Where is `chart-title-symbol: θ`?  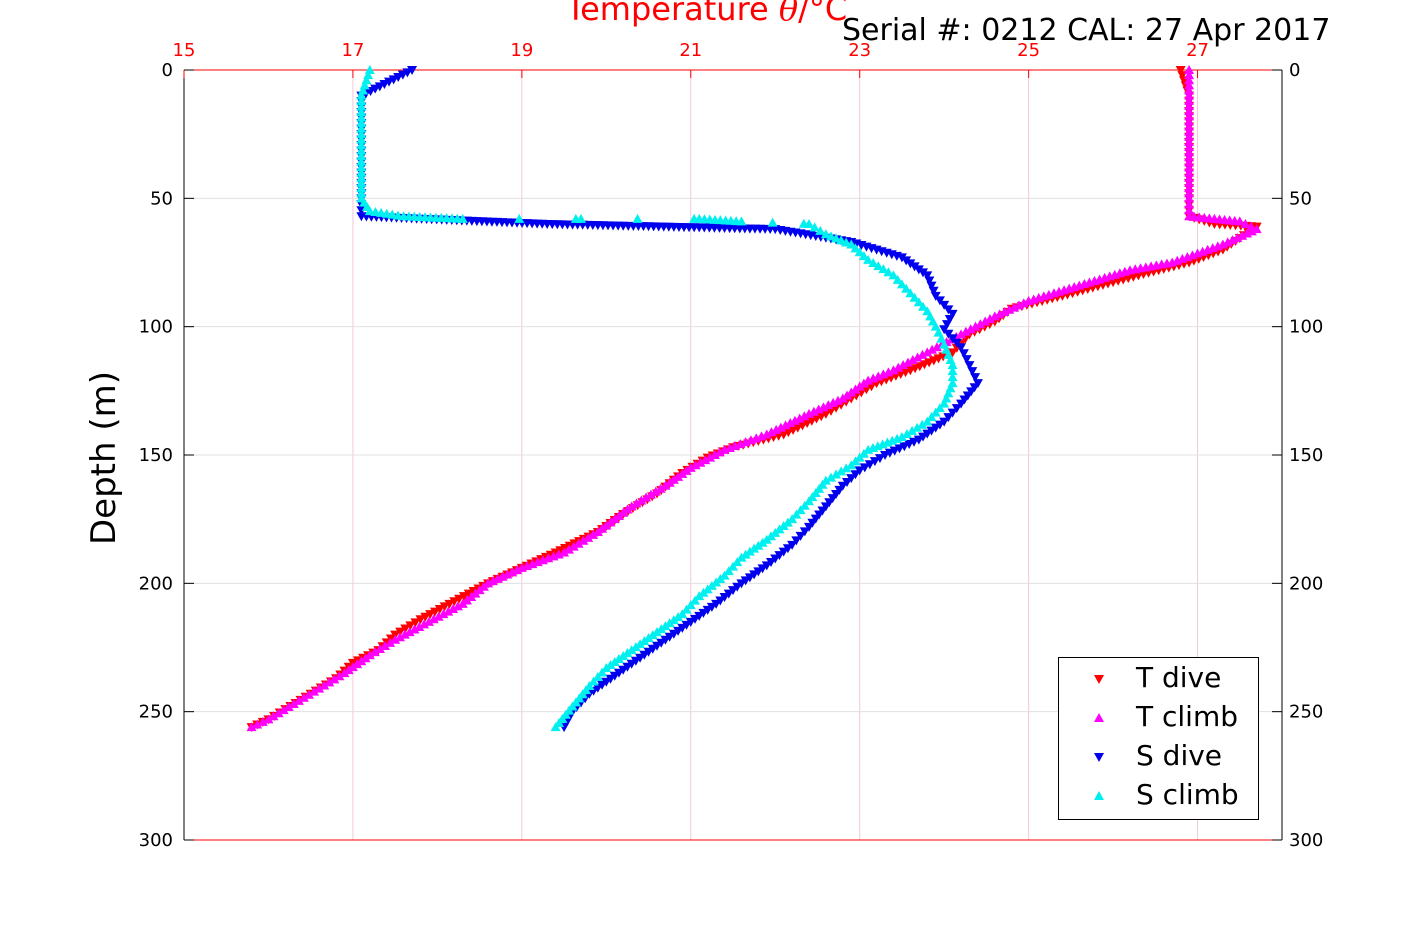
chart-title-symbol: θ is located at coordinates (788, 14).